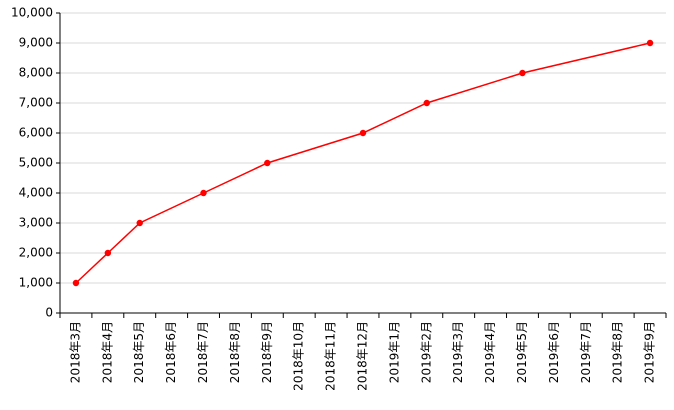 The height and width of the screenshot is (410, 674). I want to click on x-tick-label: 2019年6月, so click(554, 352).